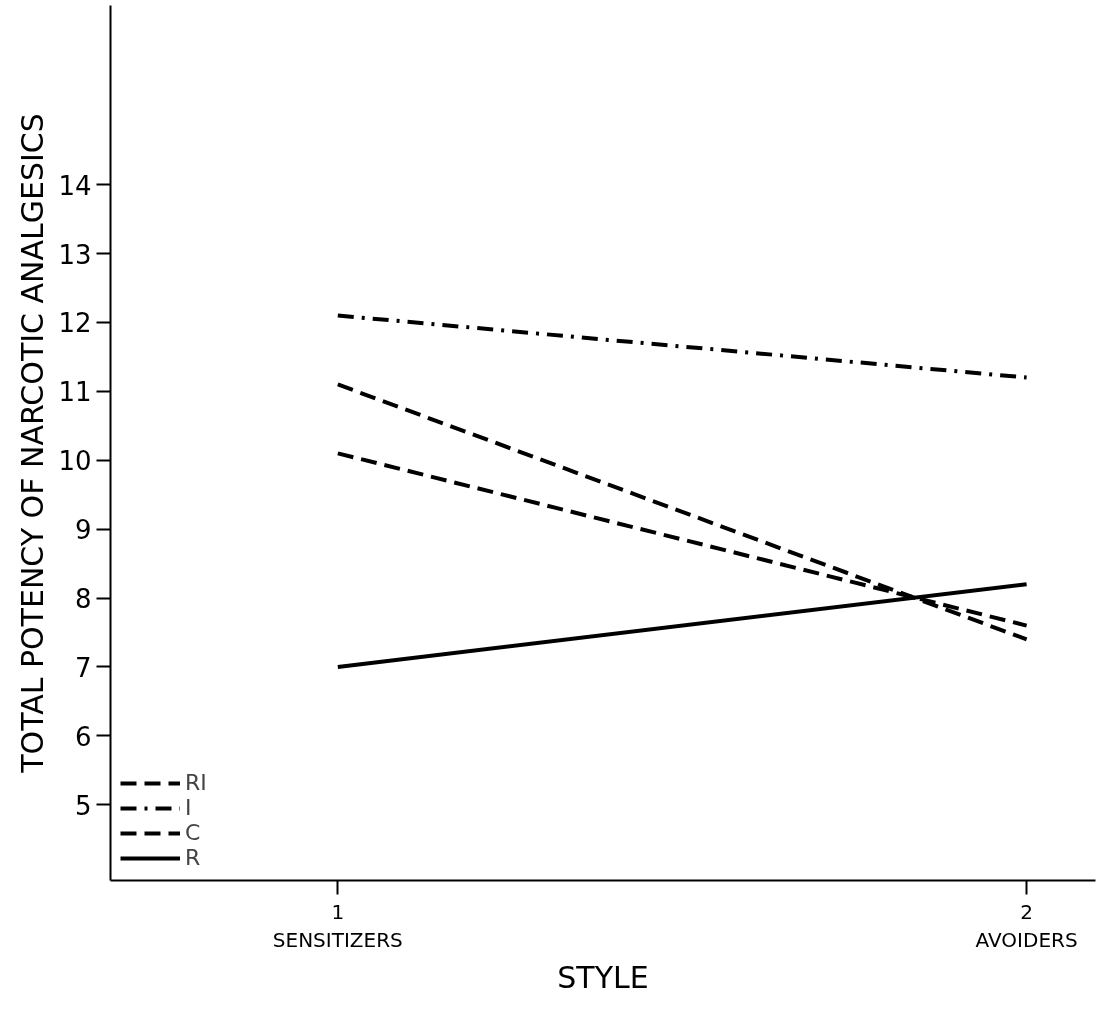 The image size is (1107, 1036). Describe the element at coordinates (83, 805) in the screenshot. I see `y-tick-label: 5` at that location.